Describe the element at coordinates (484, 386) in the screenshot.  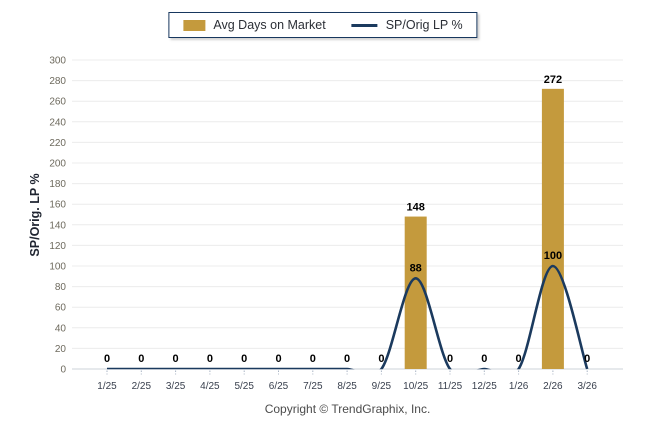
I see `x-tick-label: 12/25` at that location.